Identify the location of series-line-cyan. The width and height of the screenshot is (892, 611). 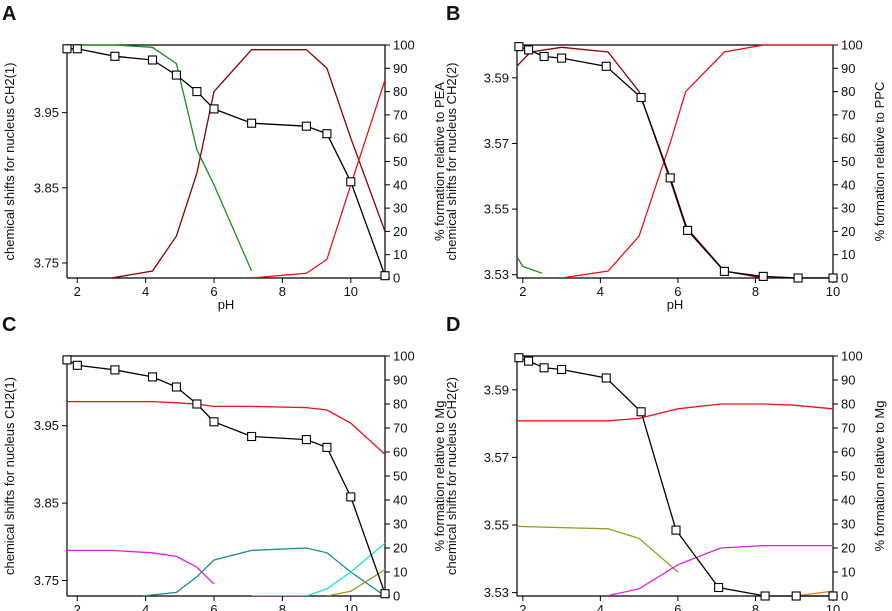
(318, 569).